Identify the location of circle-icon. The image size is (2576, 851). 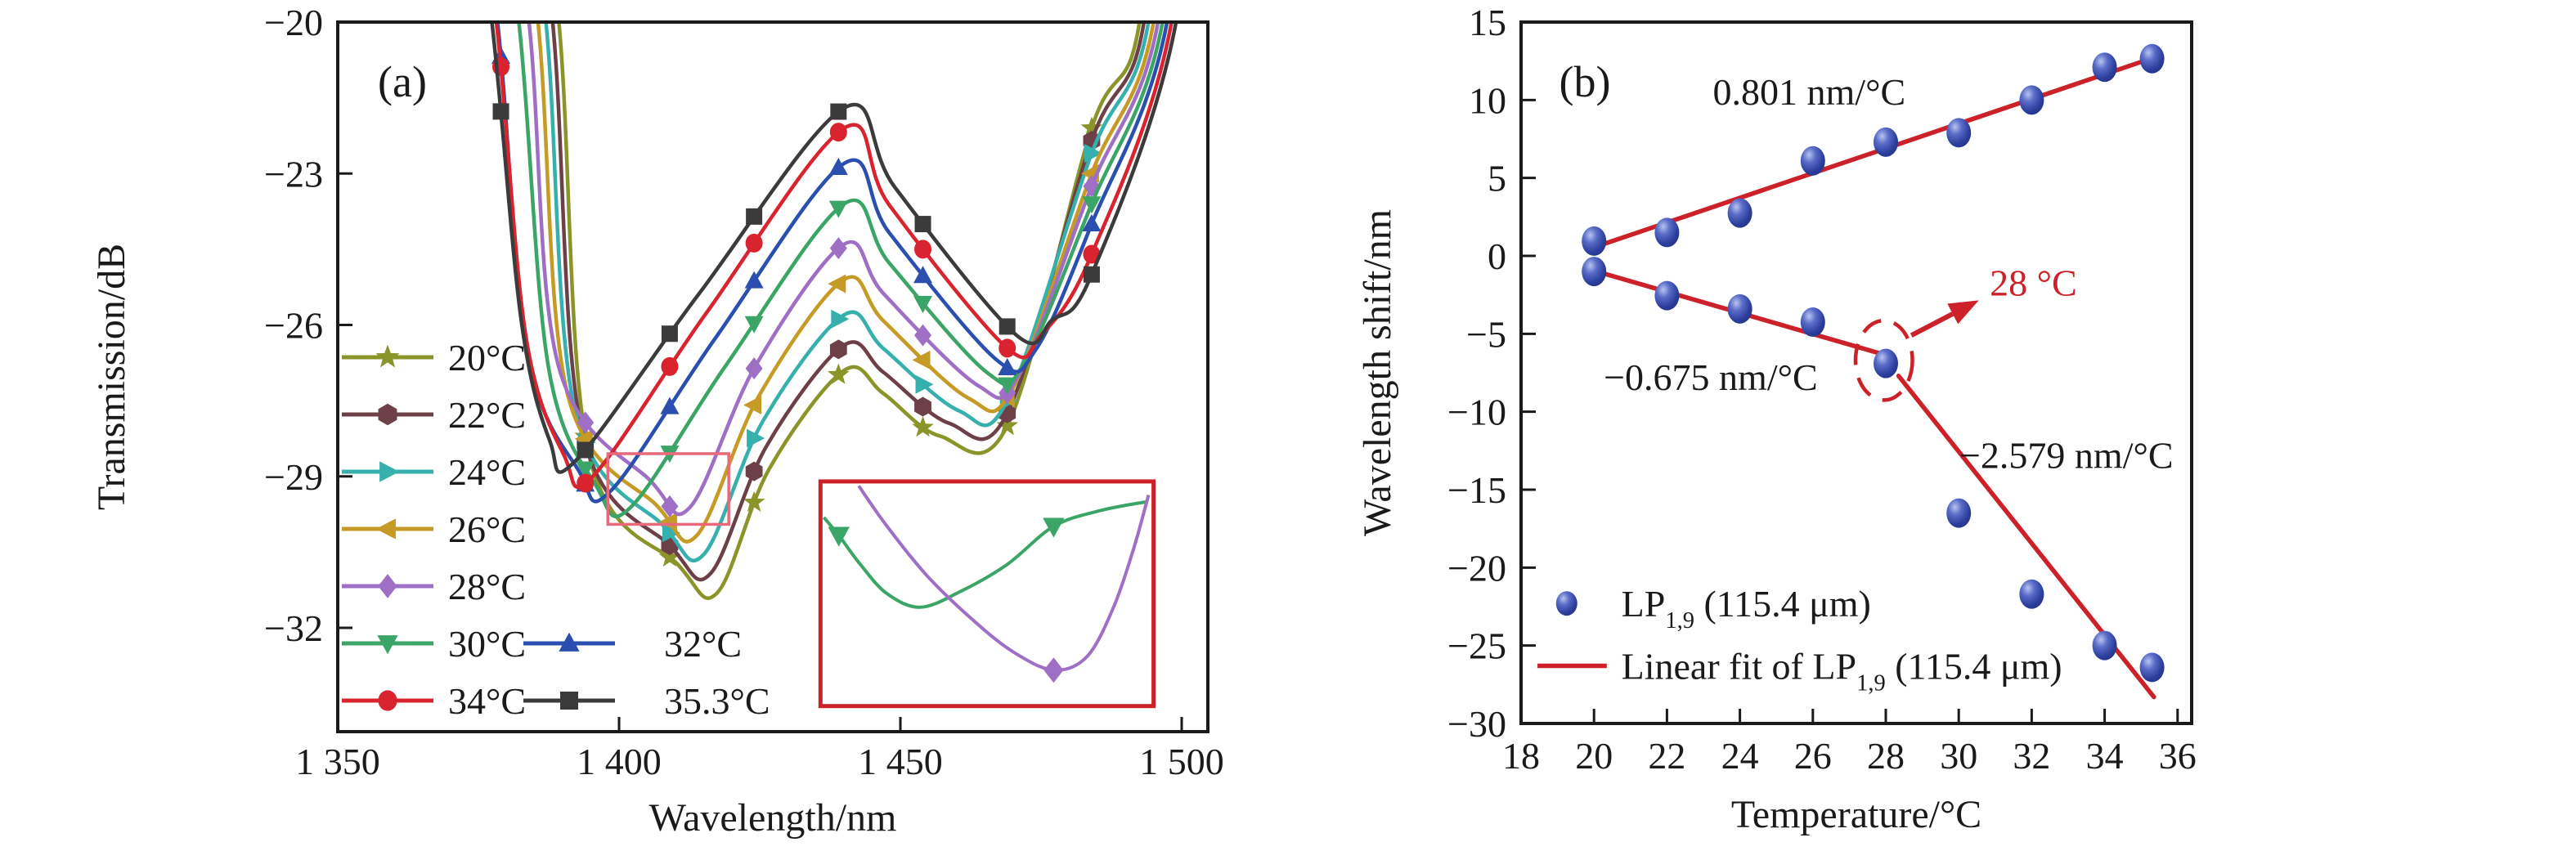
(388, 700).